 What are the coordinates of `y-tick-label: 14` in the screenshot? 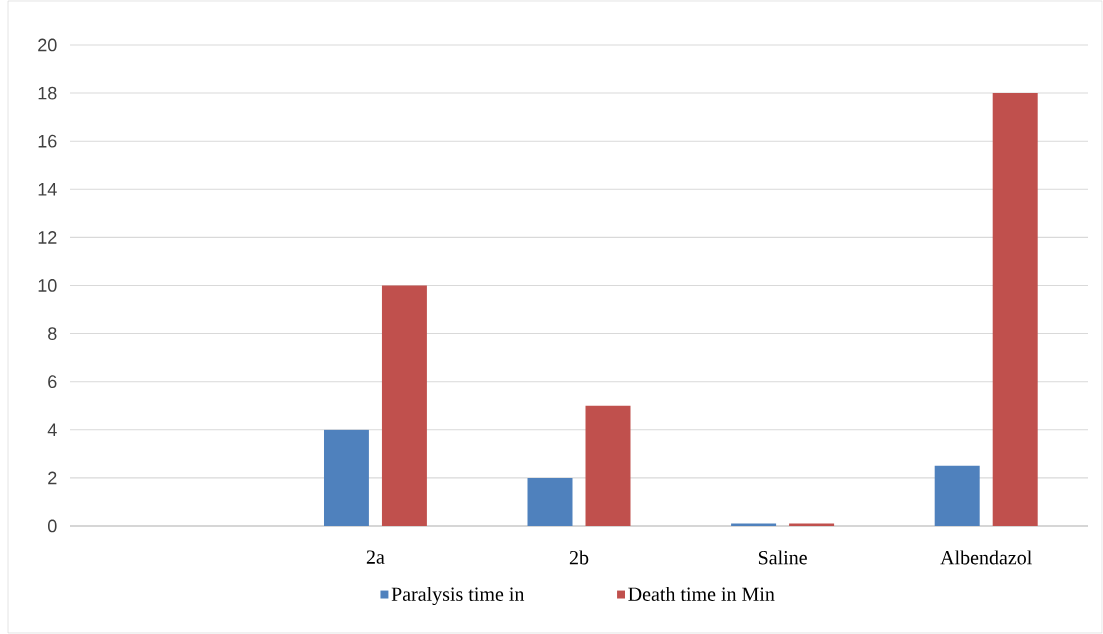 It's located at (47, 189).